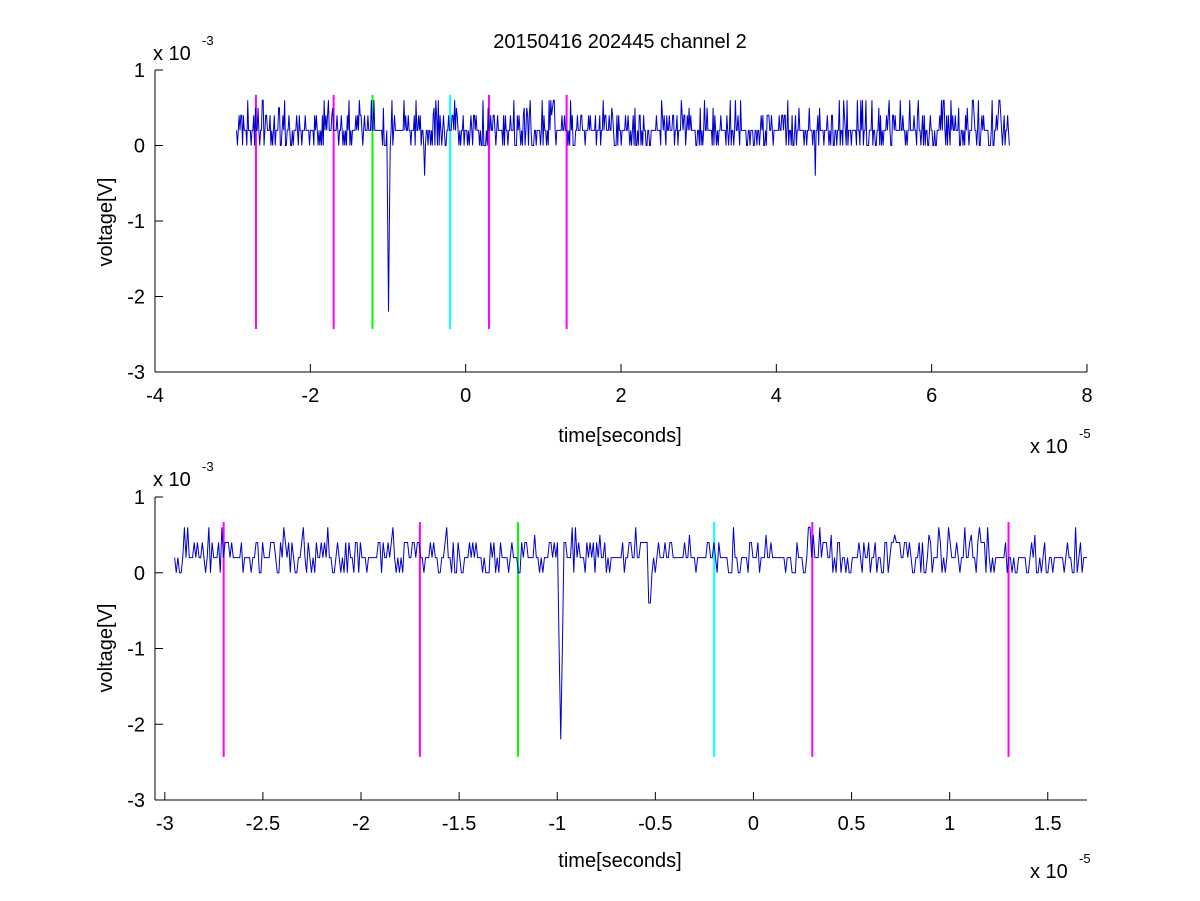  Describe the element at coordinates (208, 466) in the screenshot. I see `bottom-y-exponent: -3` at that location.